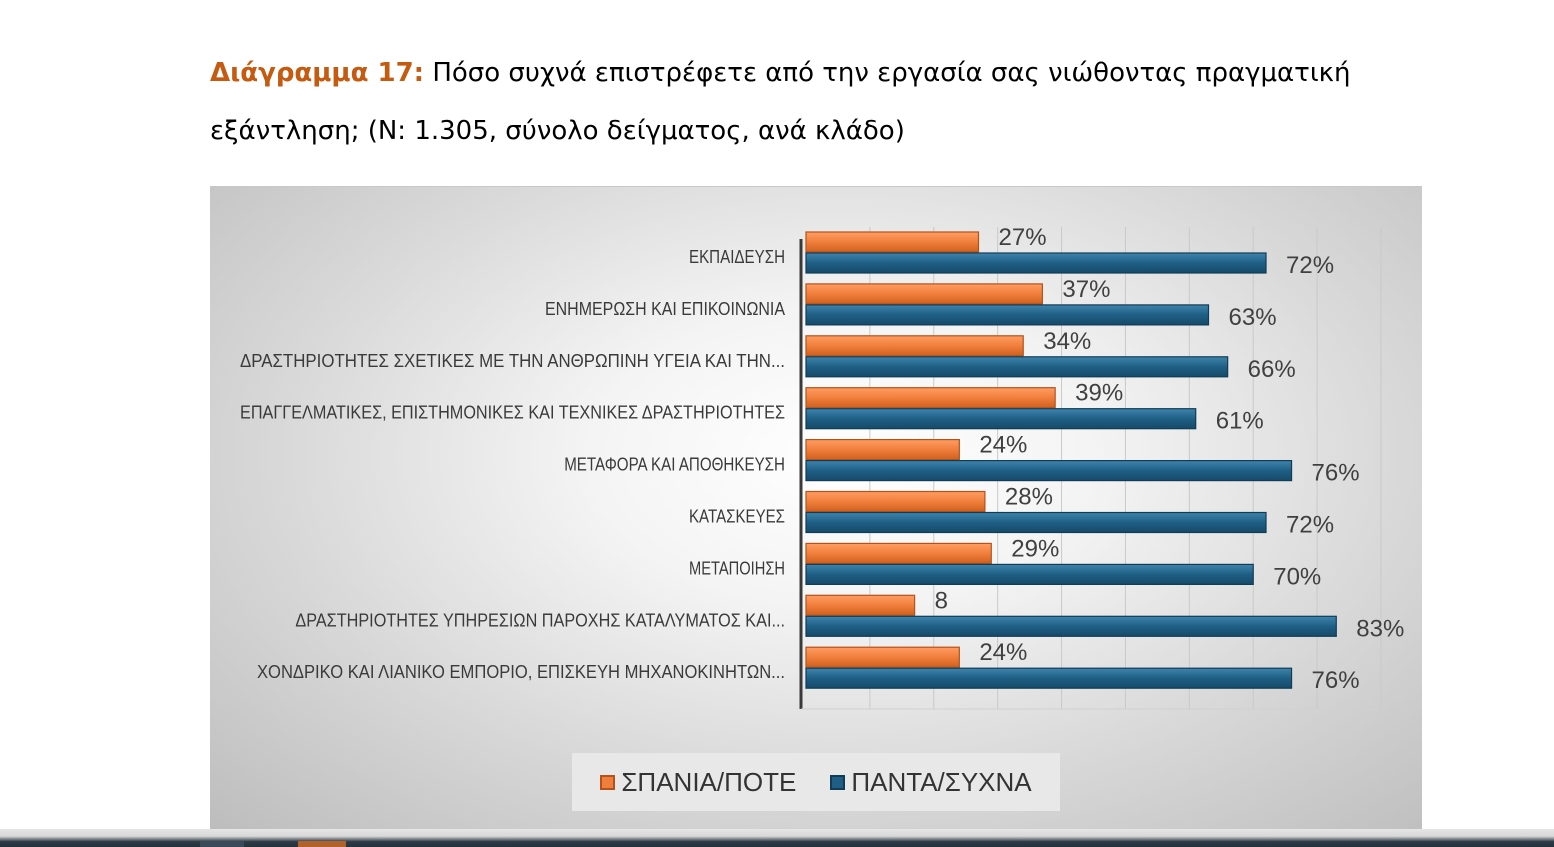 The image size is (1554, 847). Describe the element at coordinates (1035, 548) in the screenshot. I see `data-label-rarely: 29%` at that location.